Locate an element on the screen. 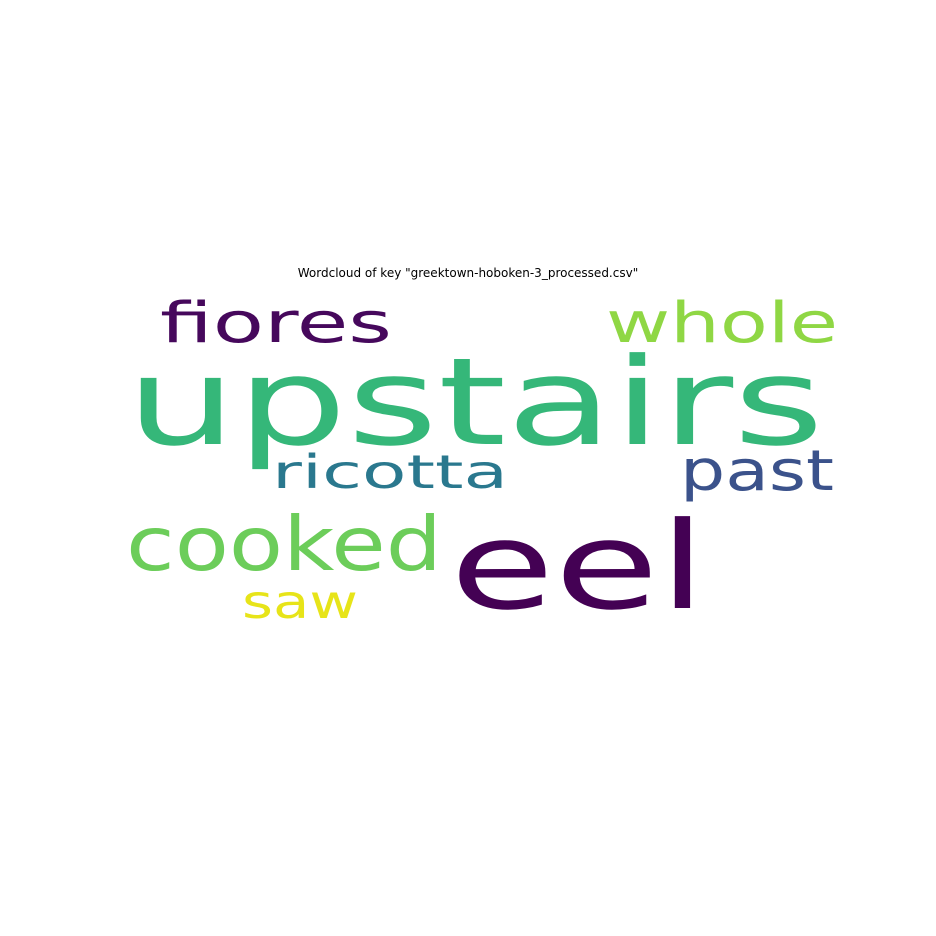 The image size is (936, 936). word-saw: saw is located at coordinates (300, 602).